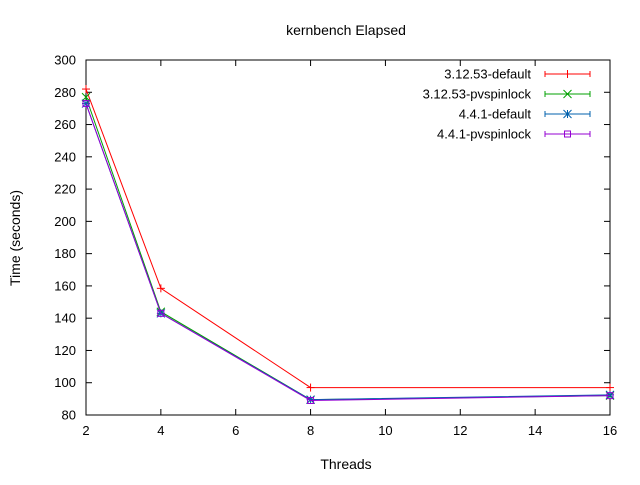  Describe the element at coordinates (487, 74) in the screenshot. I see `legend-label: 3.12.53-default` at that location.